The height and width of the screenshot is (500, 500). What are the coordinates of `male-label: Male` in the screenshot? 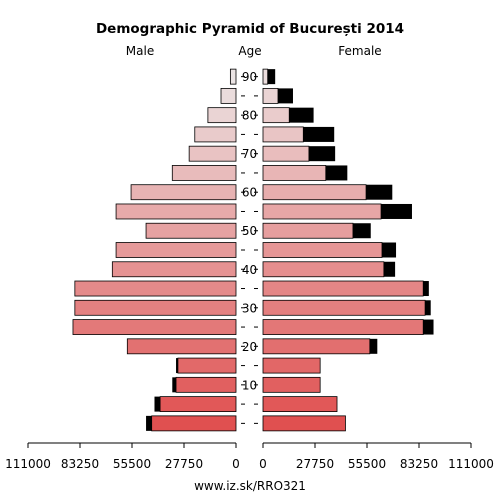 It's located at (140, 51).